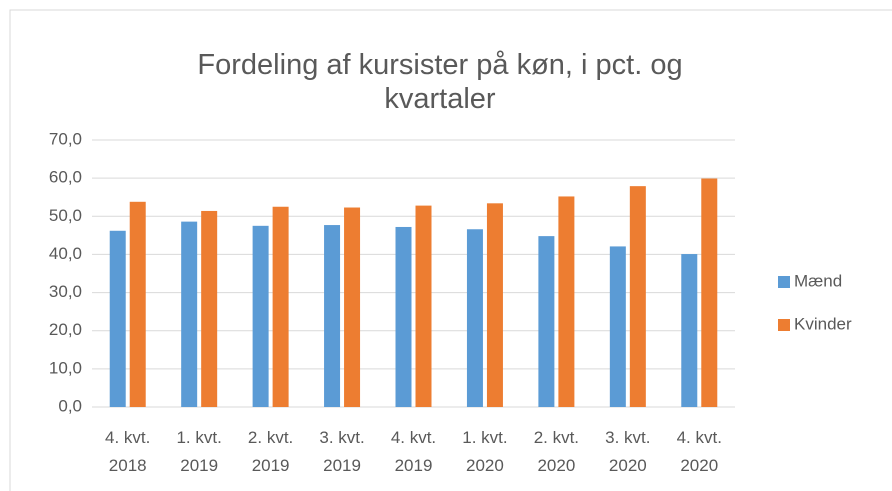  Describe the element at coordinates (342, 451) in the screenshot. I see `x-tick-label: 3. kvt. 2019` at that location.